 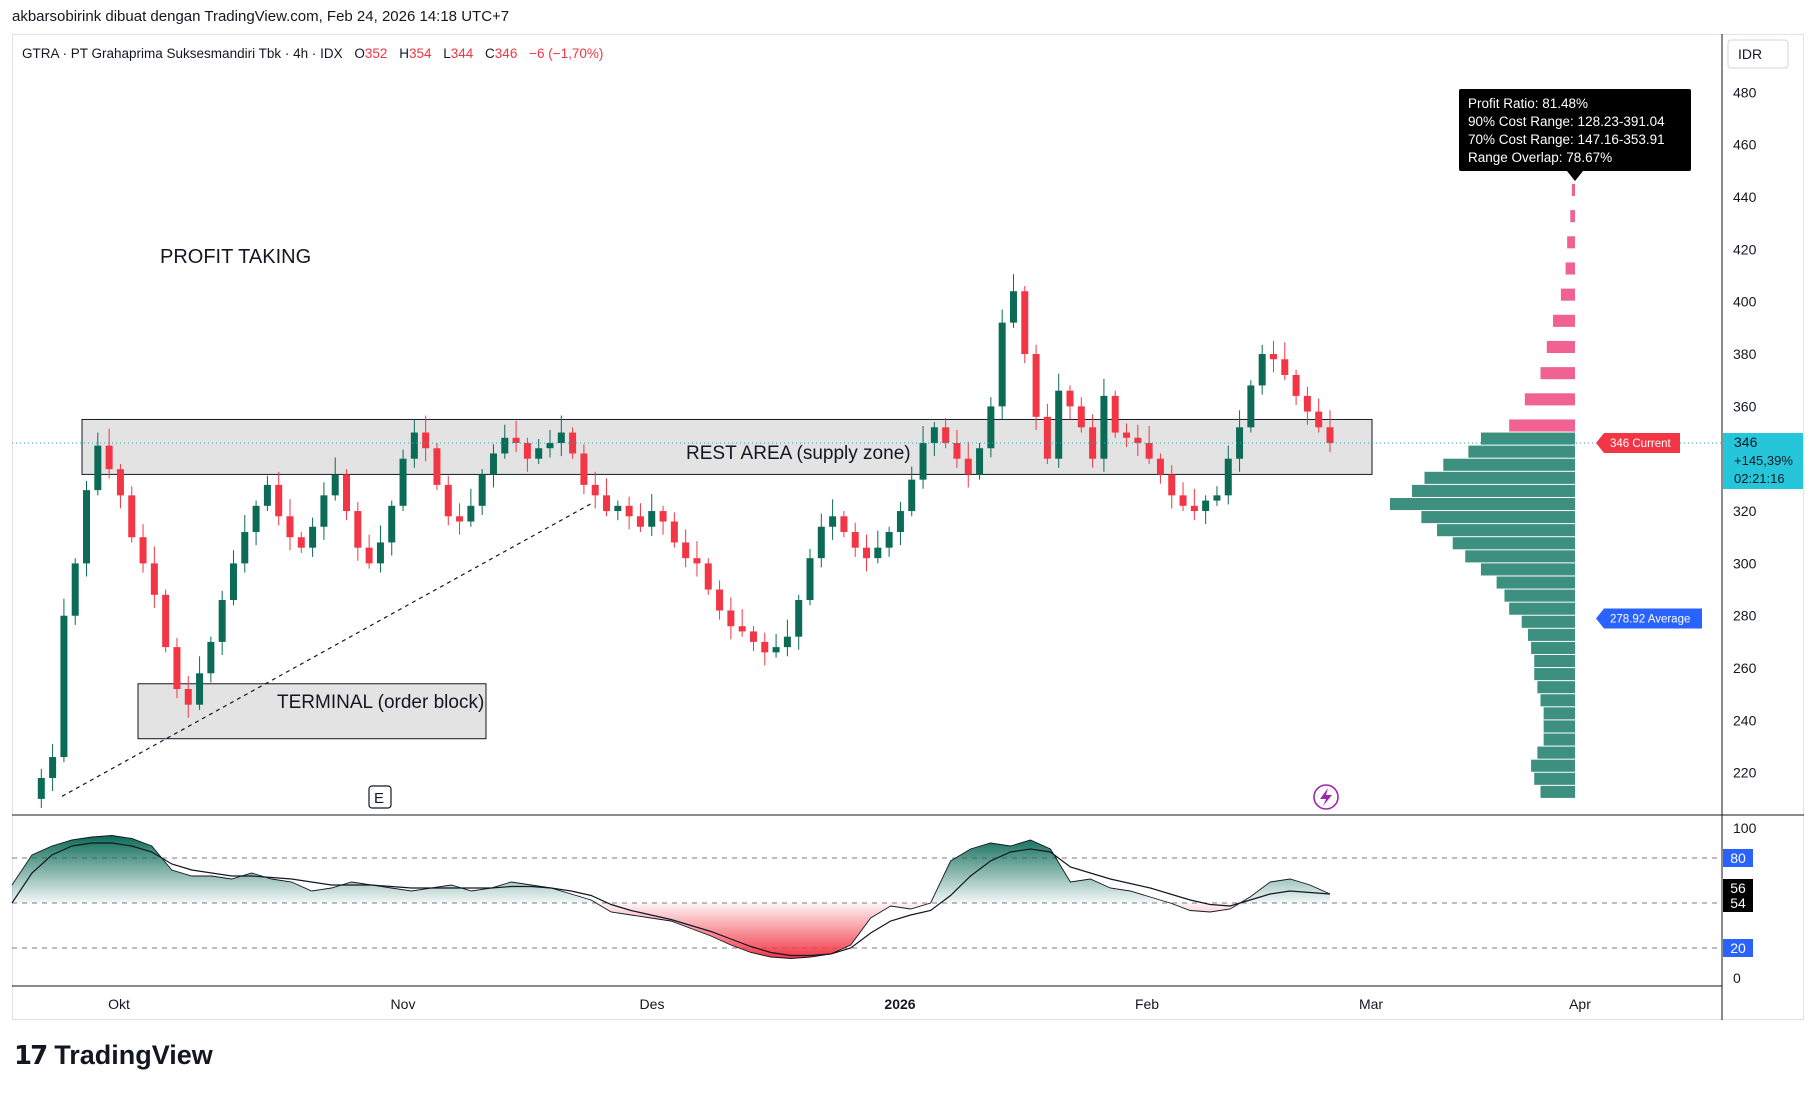 What do you see at coordinates (327, 649) in the screenshot?
I see `trendline` at bounding box center [327, 649].